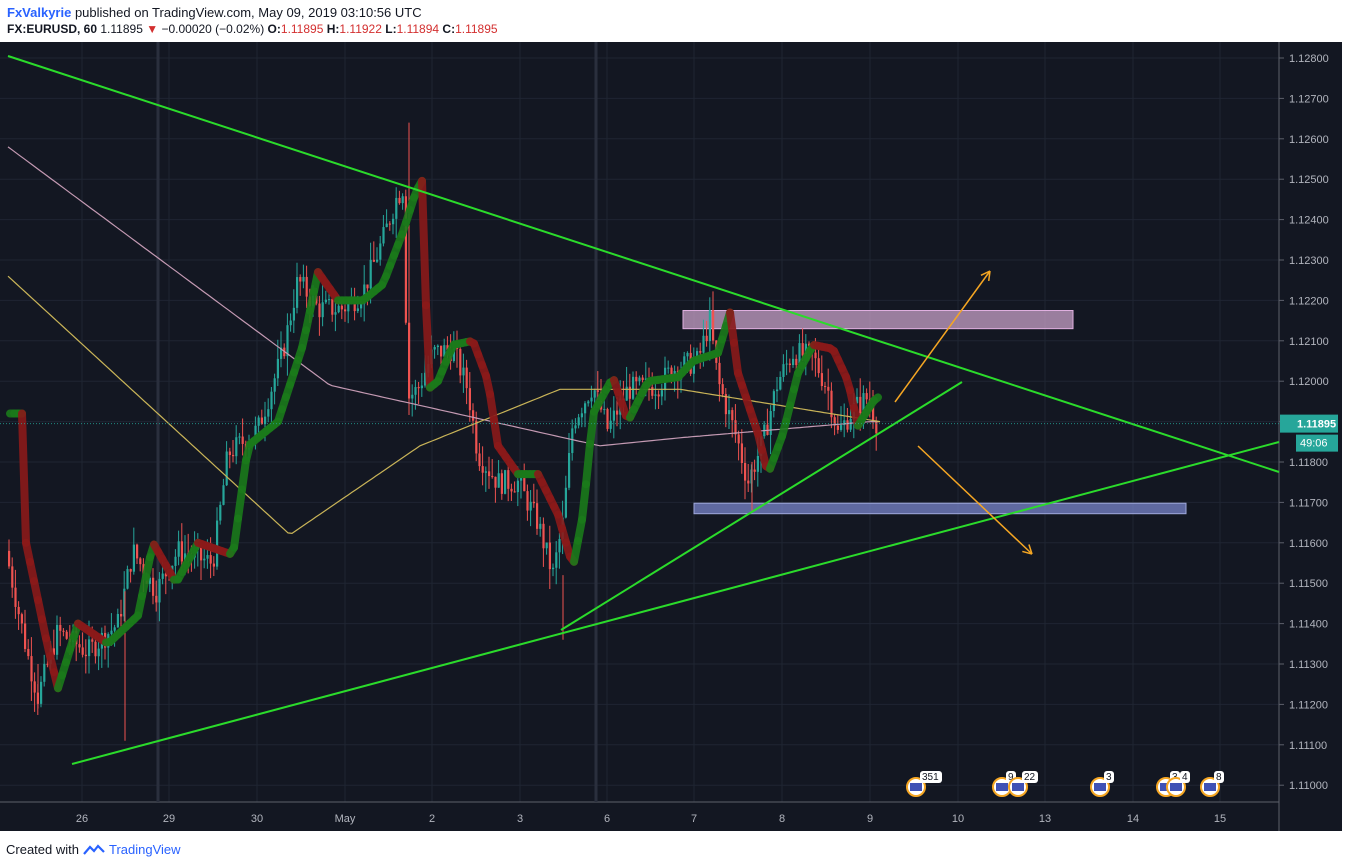  I want to click on event-count-text: 9, so click(1011, 777).